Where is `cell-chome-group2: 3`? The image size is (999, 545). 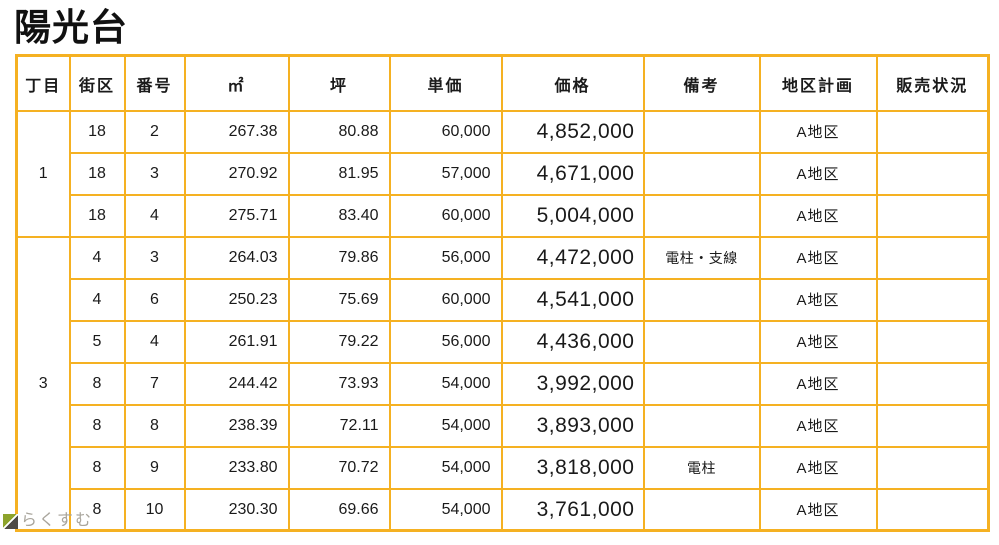
cell-chome-group2: 3 is located at coordinates (43, 383).